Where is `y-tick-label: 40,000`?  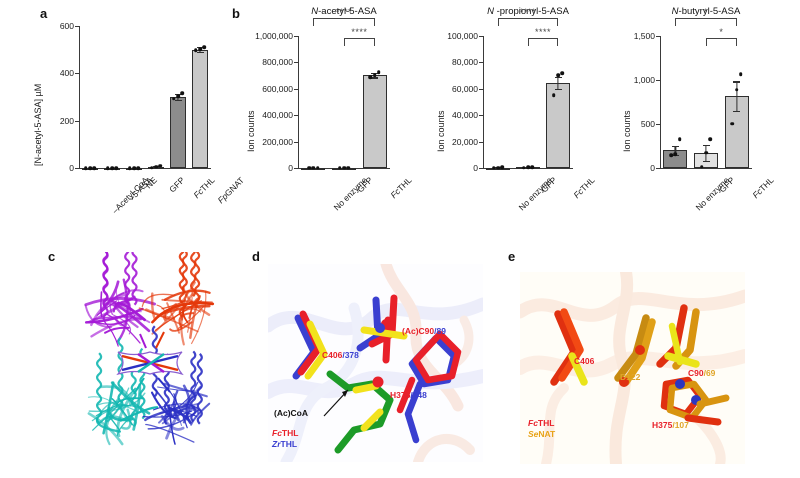
y-tick-label: 40,000 is located at coordinates (465, 115).